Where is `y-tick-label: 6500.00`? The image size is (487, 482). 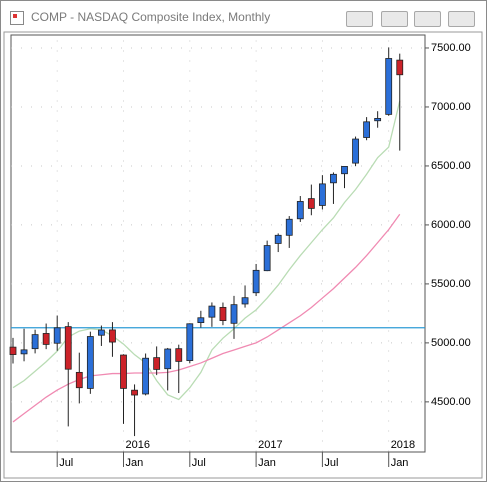 y-tick-label: 6500.00 is located at coordinates (451, 166).